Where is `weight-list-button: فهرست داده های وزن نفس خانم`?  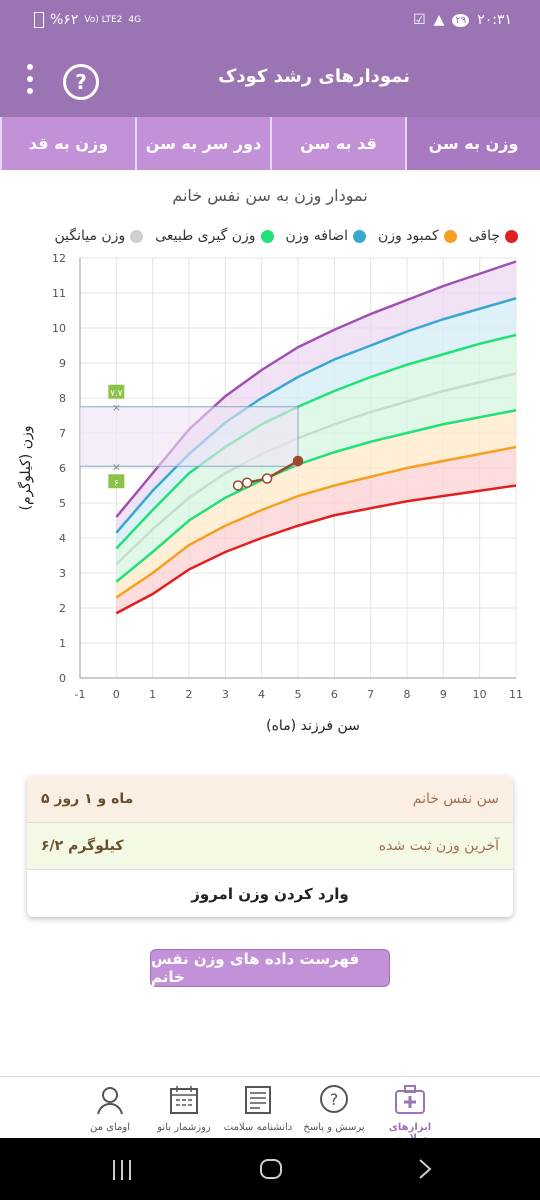 weight-list-button: فهرست داده های وزن نفس خانم is located at coordinates (270, 968).